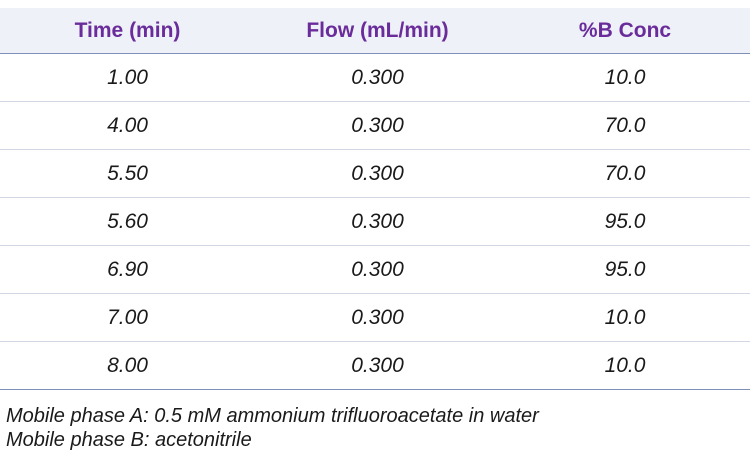 The height and width of the screenshot is (463, 750). Describe the element at coordinates (129, 440) in the screenshot. I see `mobile-phase-b-note: Mobile phase B: acetonitrile` at that location.